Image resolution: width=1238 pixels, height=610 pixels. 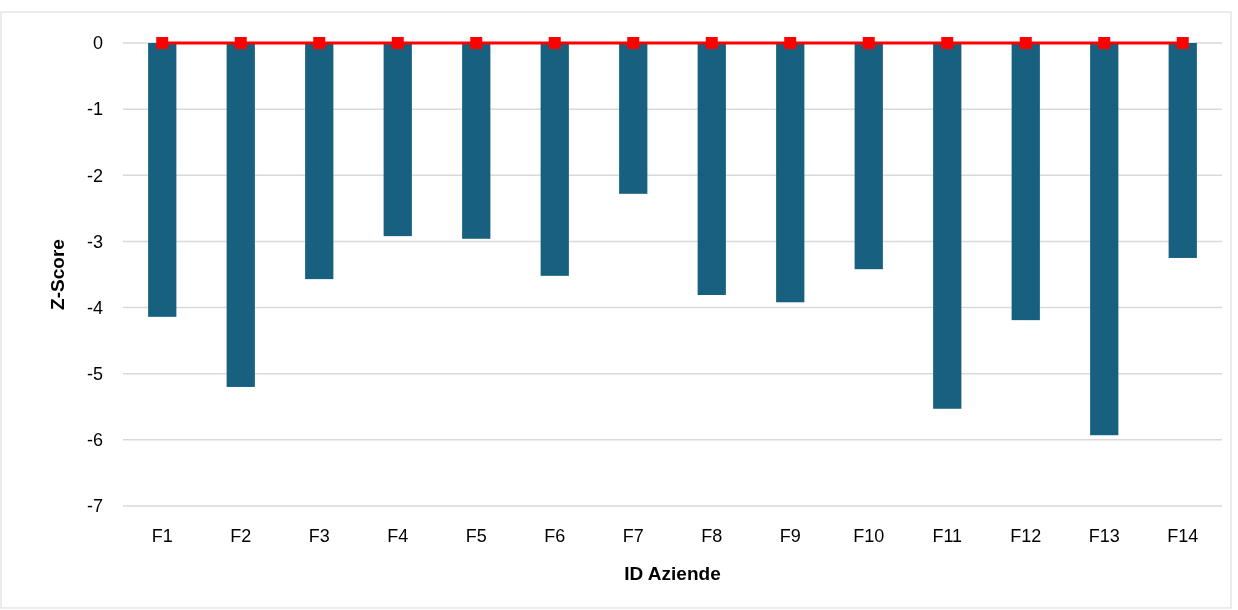 What do you see at coordinates (555, 536) in the screenshot?
I see `x-tick-label: F6` at bounding box center [555, 536].